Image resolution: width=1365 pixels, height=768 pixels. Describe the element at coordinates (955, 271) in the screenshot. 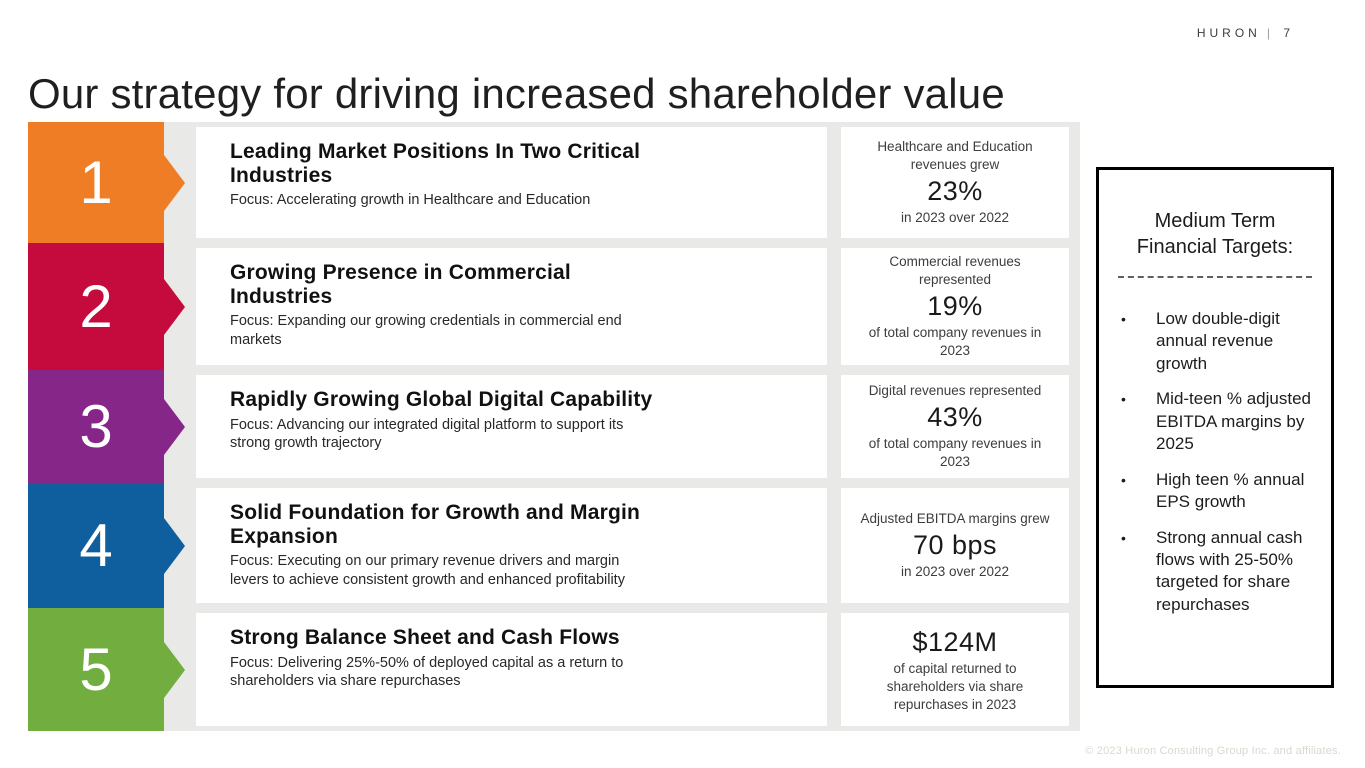

I see `stat-description-top: Commercial revenues represented` at that location.